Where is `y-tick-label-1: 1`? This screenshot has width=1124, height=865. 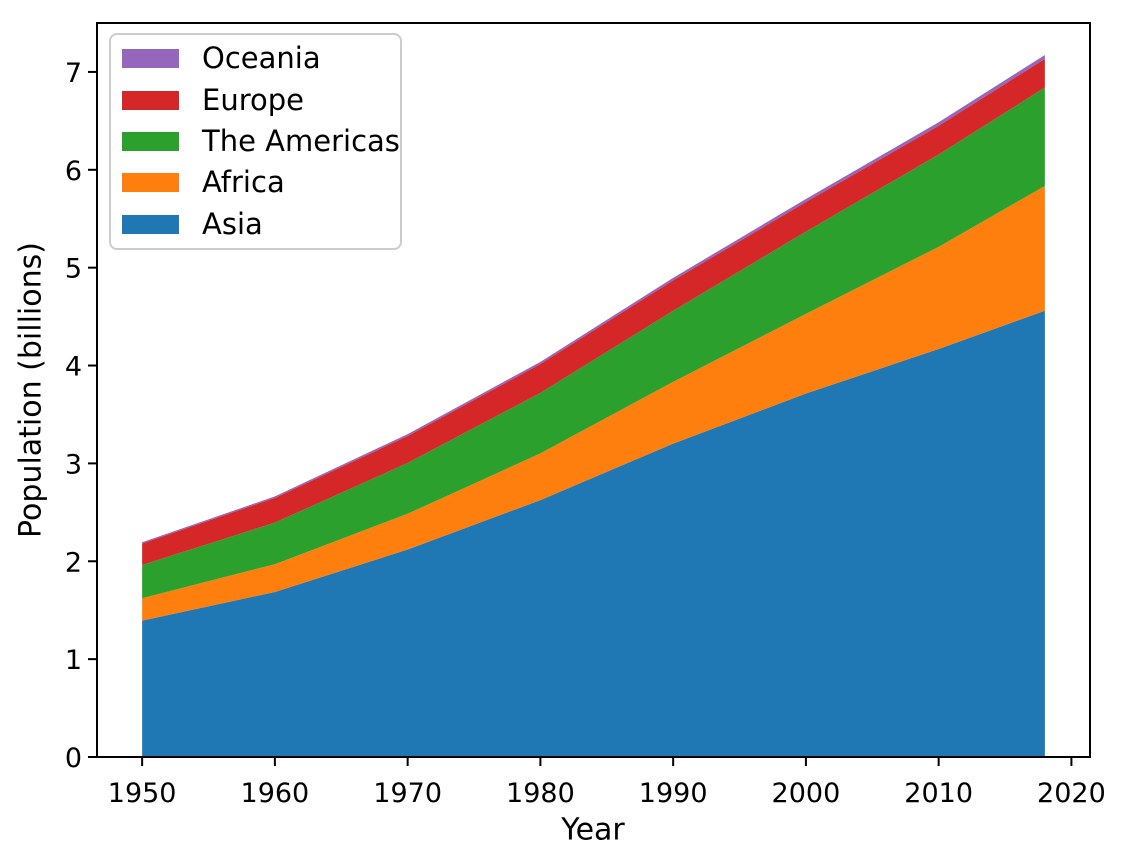 y-tick-label-1: 1 is located at coordinates (73, 660).